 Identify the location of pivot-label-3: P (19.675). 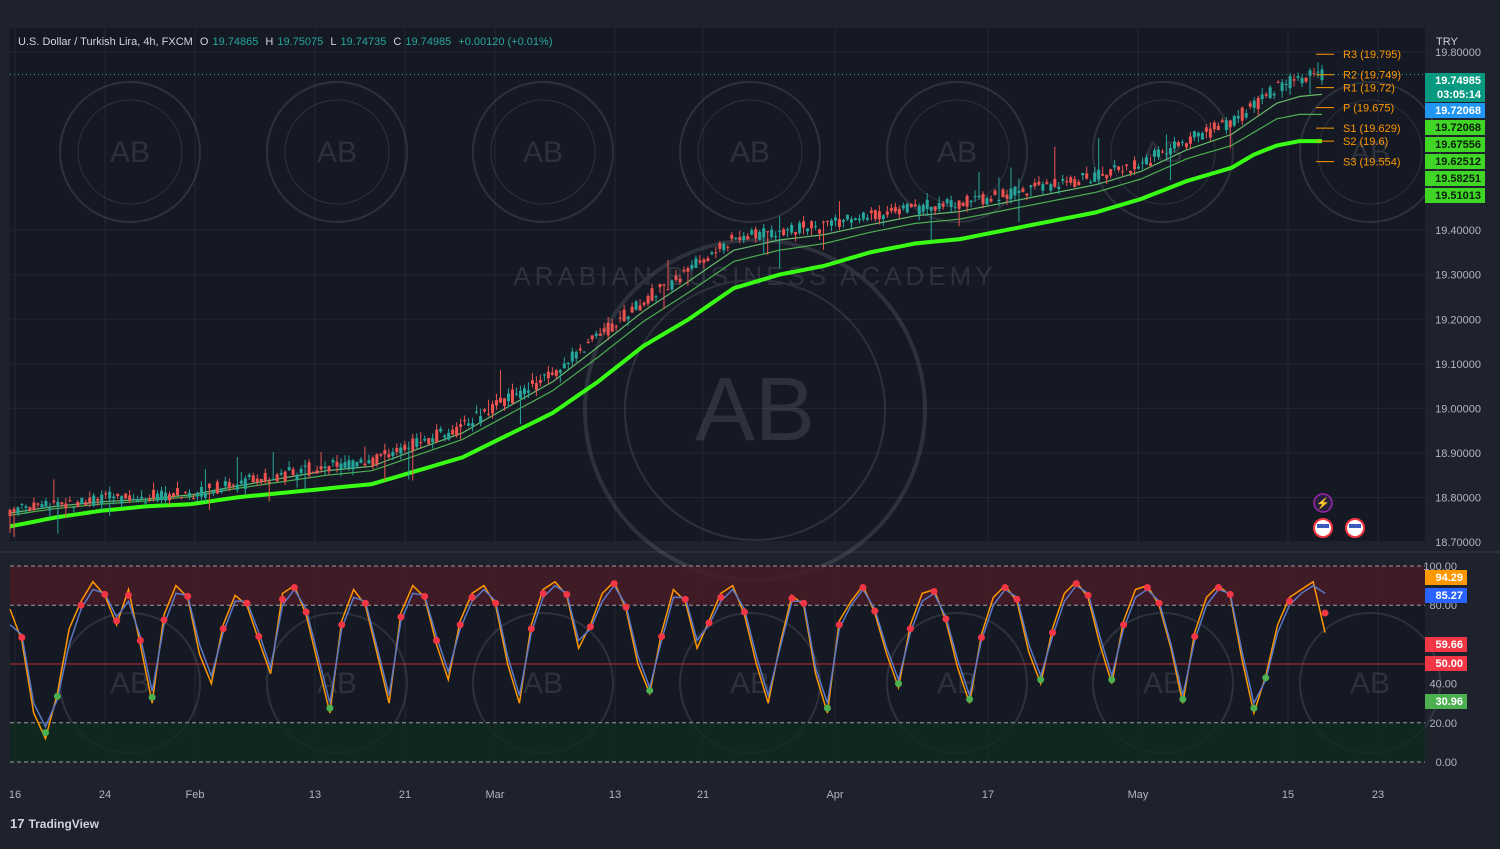
(1368, 109).